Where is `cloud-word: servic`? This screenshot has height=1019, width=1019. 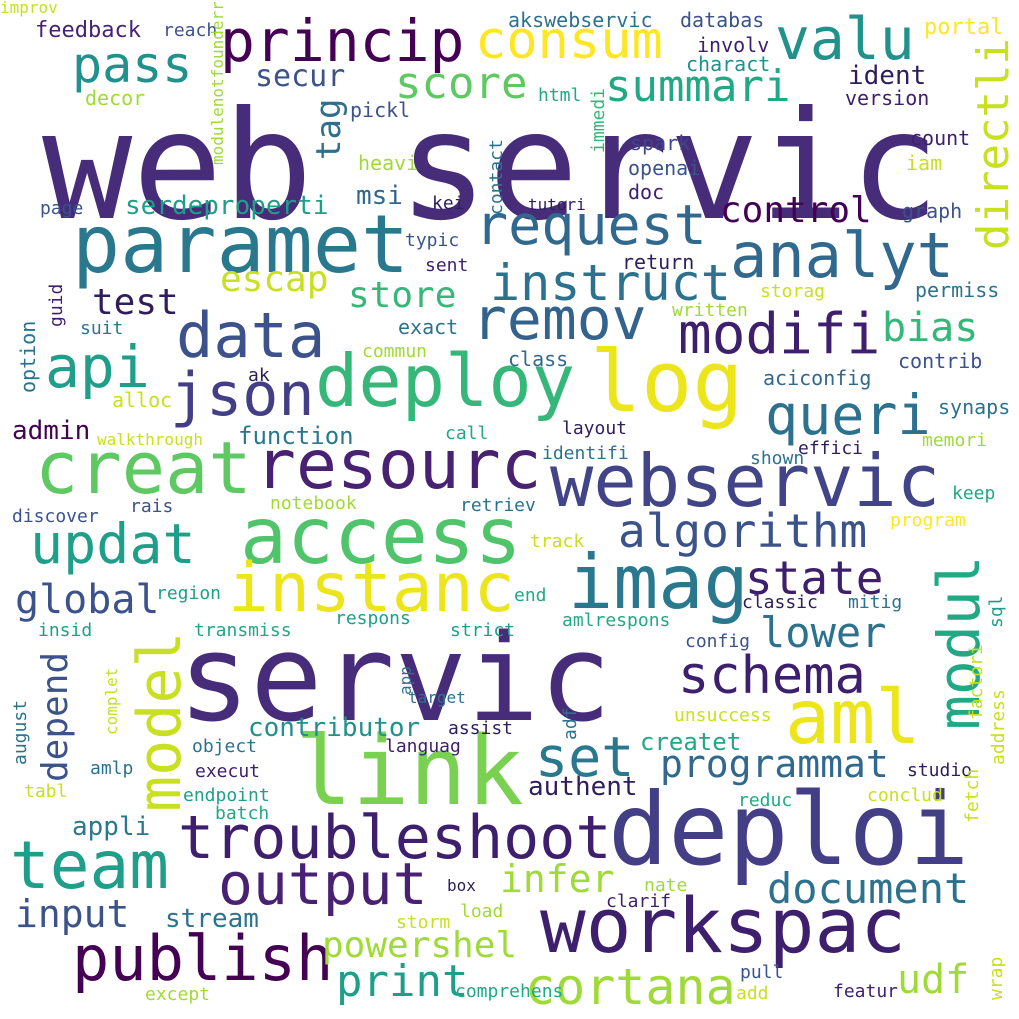 cloud-word: servic is located at coordinates (669, 167).